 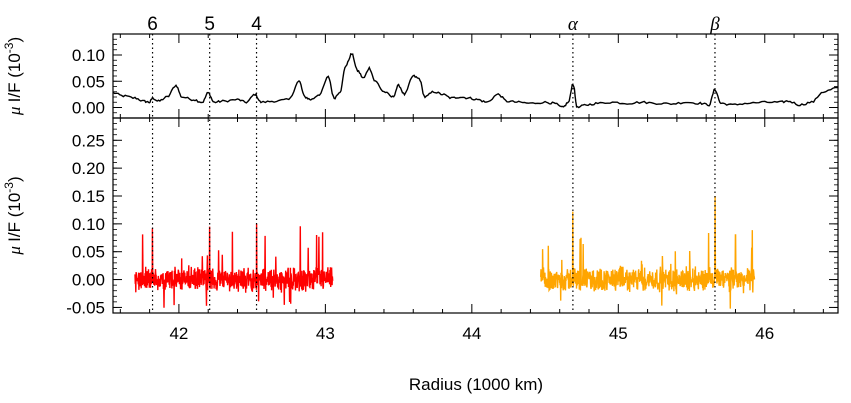 What do you see at coordinates (764, 333) in the screenshot?
I see `x-tick-label: 46` at bounding box center [764, 333].